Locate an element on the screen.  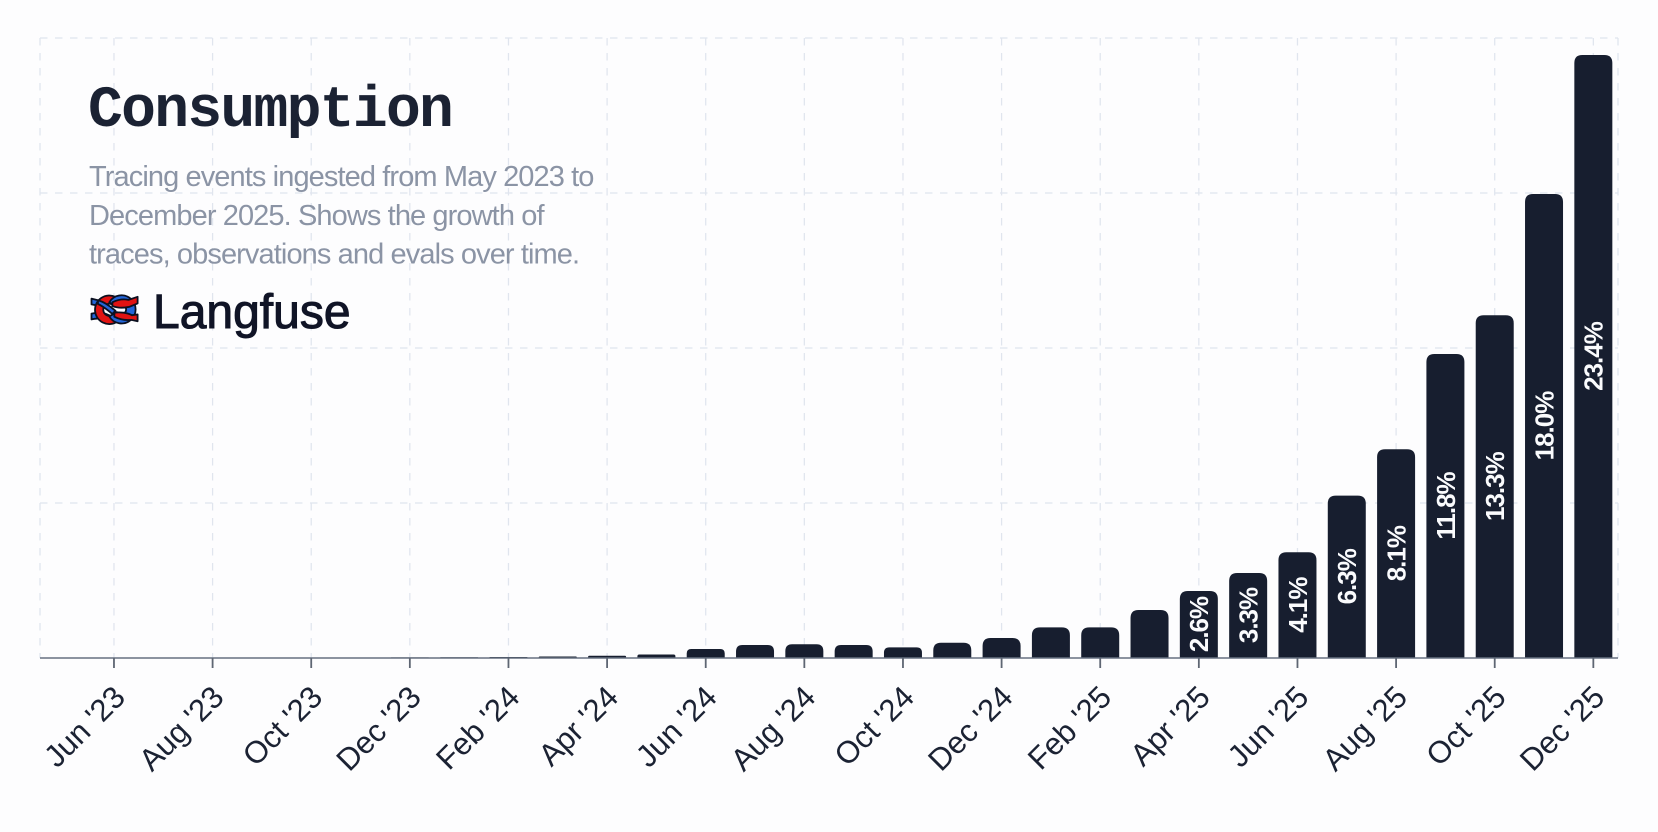
svg-text:Tracing events ingested from M: Tracing events ingested from May 2023 to is located at coordinates (341, 177).